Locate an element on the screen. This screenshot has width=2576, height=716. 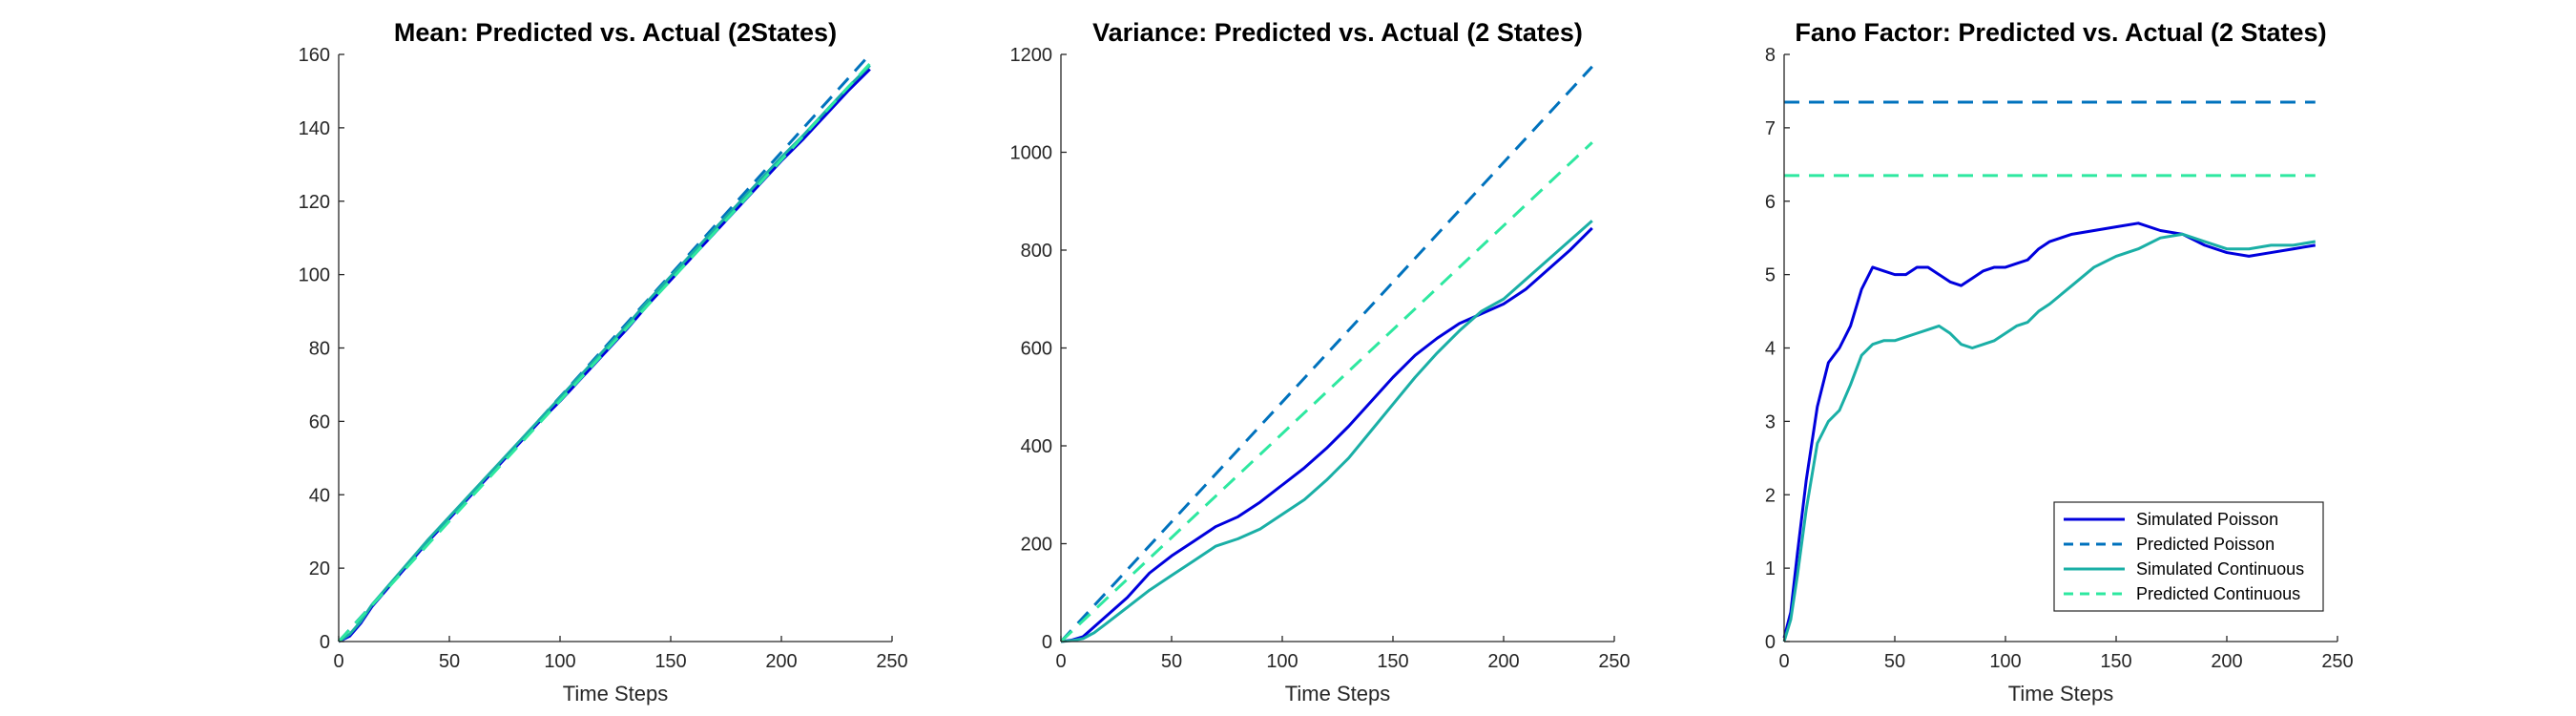
y-tick-label: 7 is located at coordinates (1770, 128).